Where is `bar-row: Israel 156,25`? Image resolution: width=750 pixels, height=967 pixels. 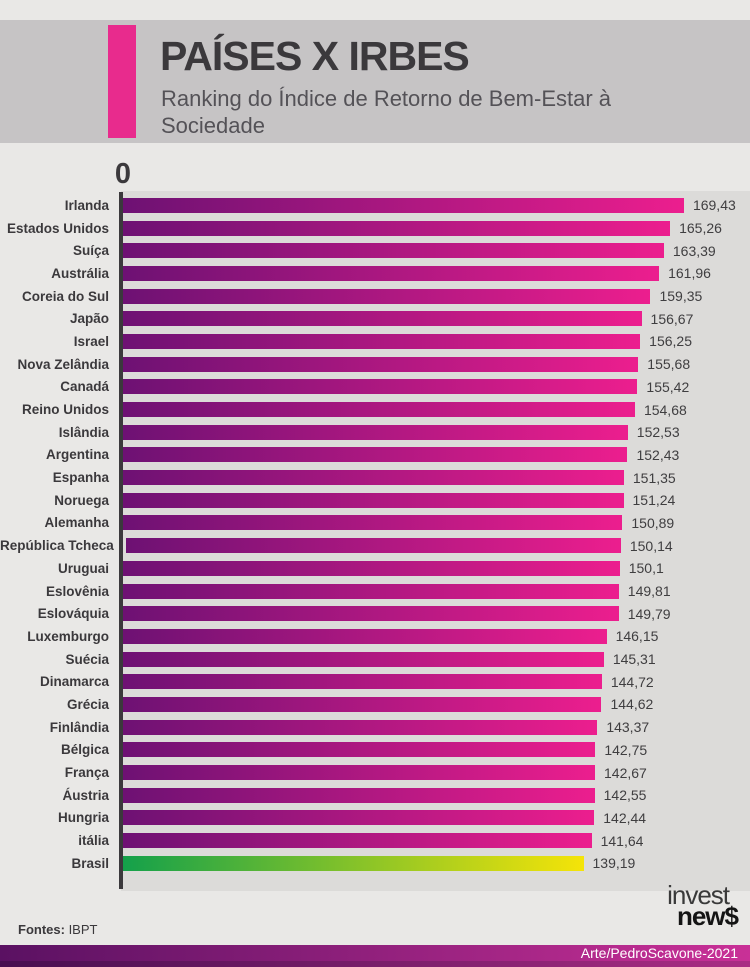
bar-row: Israel 156,25 is located at coordinates (375, 341).